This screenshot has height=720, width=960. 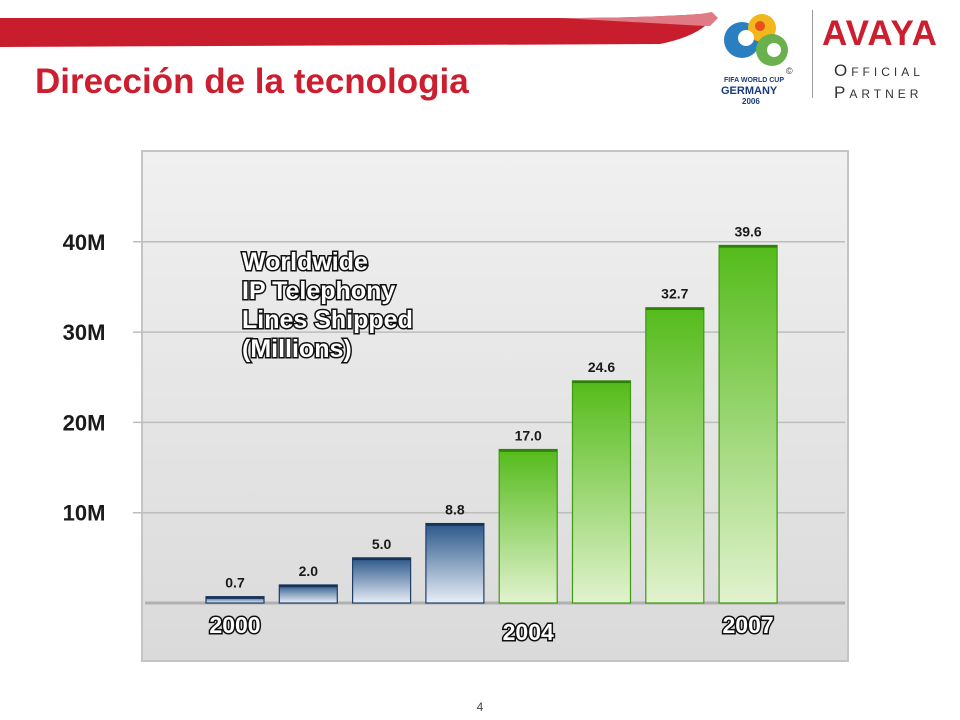 What do you see at coordinates (879, 70) in the screenshot?
I see `partner-label-line1: Official` at bounding box center [879, 70].